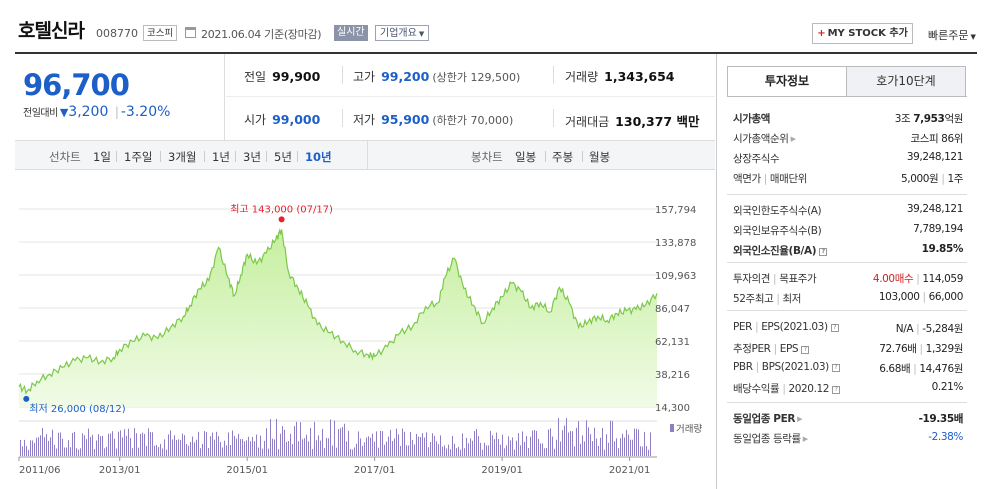  What do you see at coordinates (182, 157) in the screenshot?
I see `tab-3month: 3개월` at bounding box center [182, 157].